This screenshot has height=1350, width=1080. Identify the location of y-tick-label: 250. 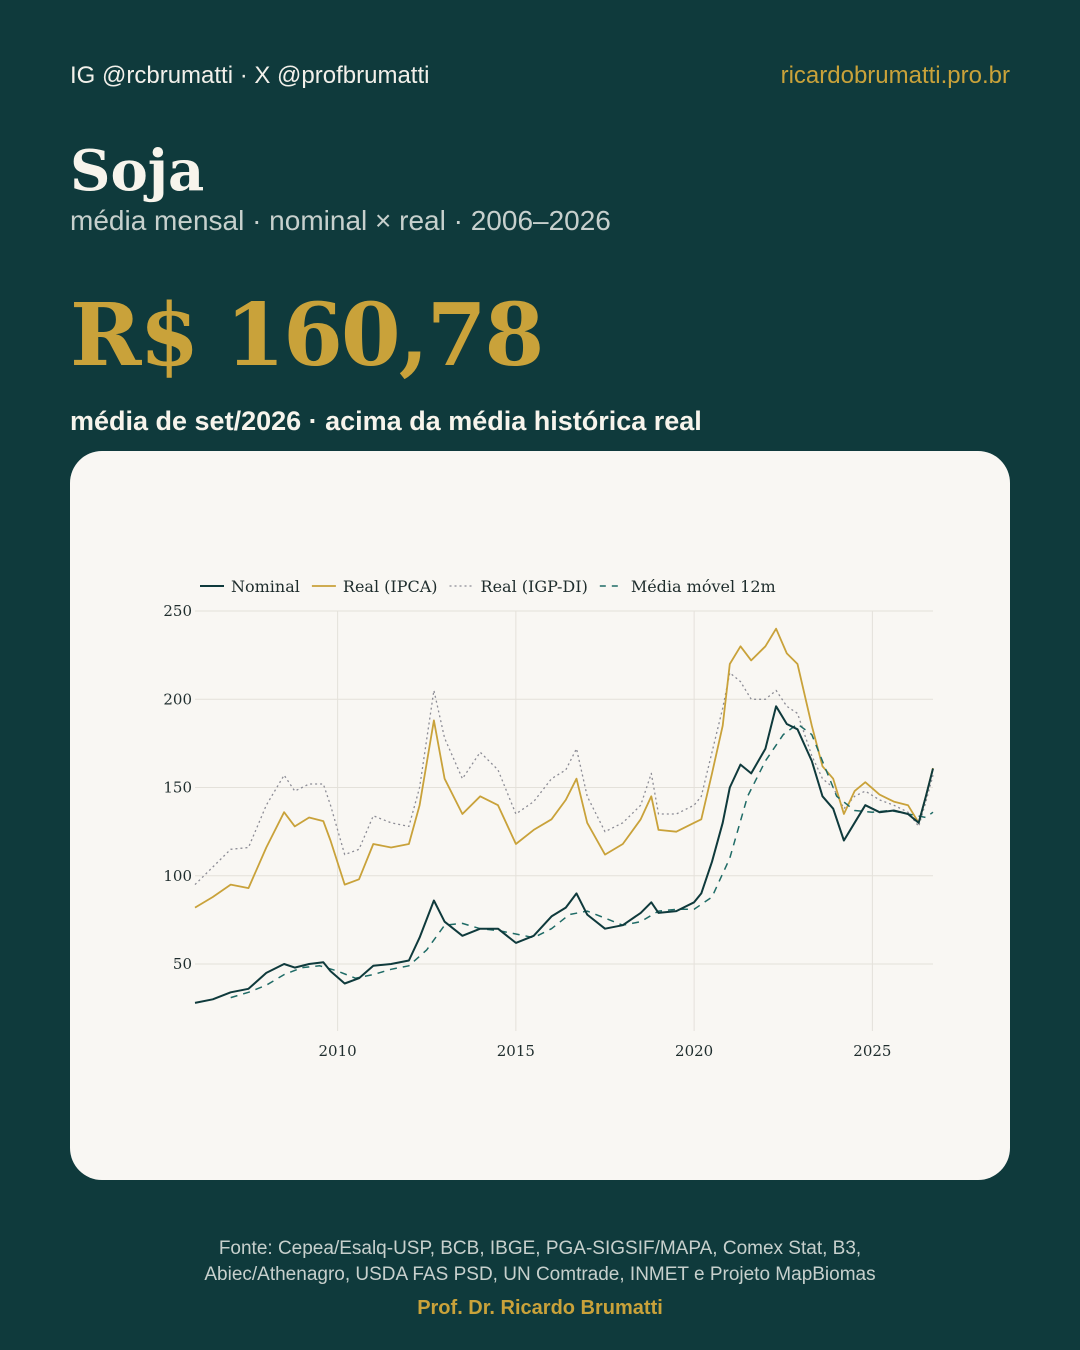
(177, 611).